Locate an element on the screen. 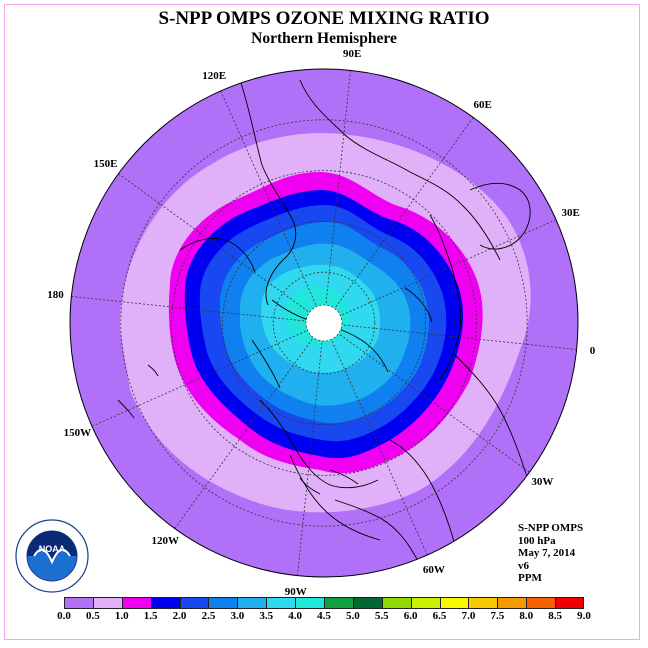 The image size is (648, 648). colorbar-tick-label: 8.5 is located at coordinates (555, 616).